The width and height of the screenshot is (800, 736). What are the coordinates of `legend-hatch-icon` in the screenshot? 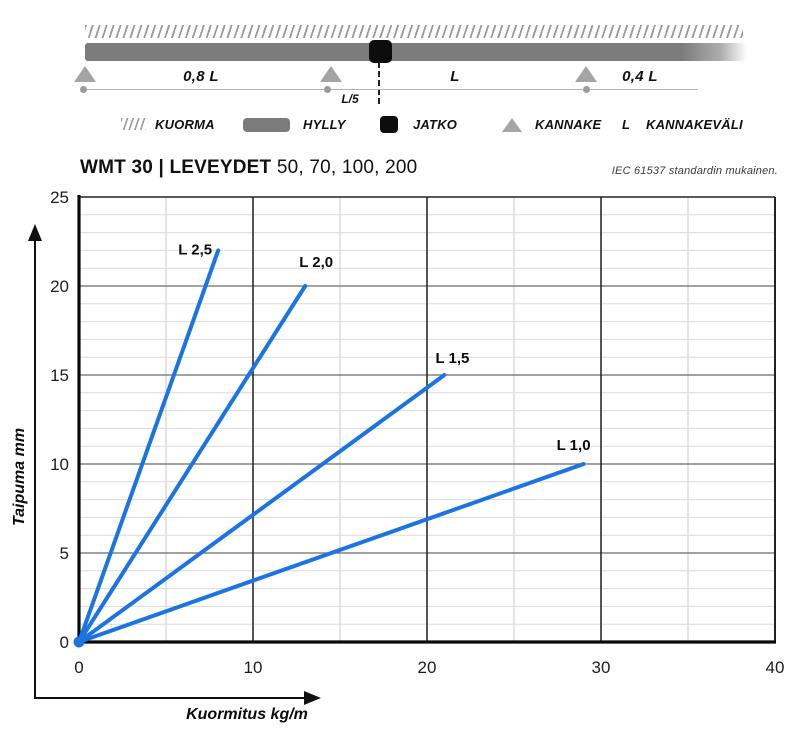 It's located at (133, 124).